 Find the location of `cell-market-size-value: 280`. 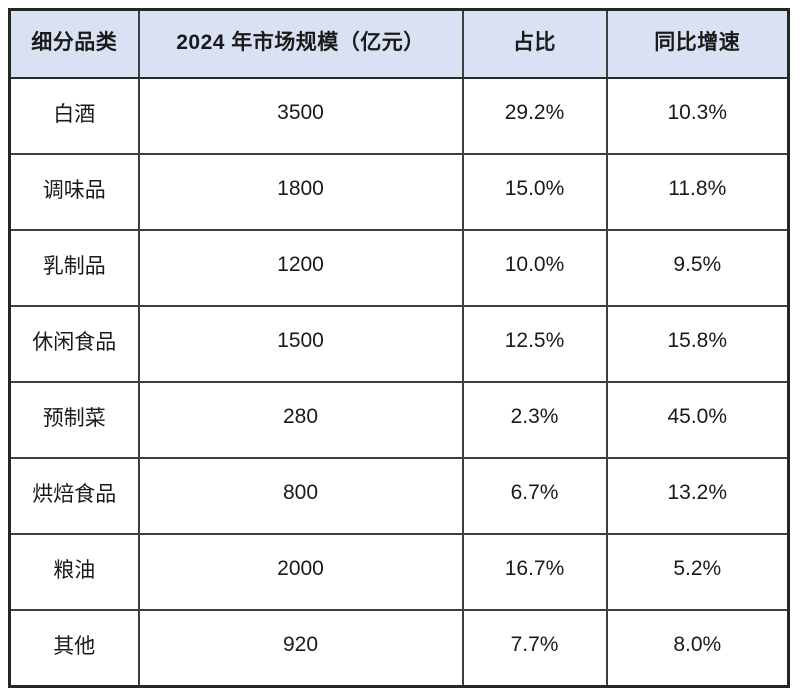

cell-market-size-value: 280 is located at coordinates (300, 416).